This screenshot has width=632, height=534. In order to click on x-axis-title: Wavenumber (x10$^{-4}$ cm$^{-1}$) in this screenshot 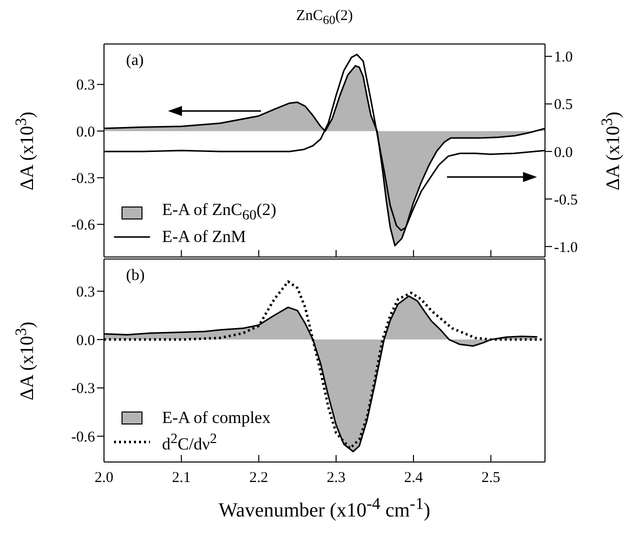, I will do `click(325, 508)`.